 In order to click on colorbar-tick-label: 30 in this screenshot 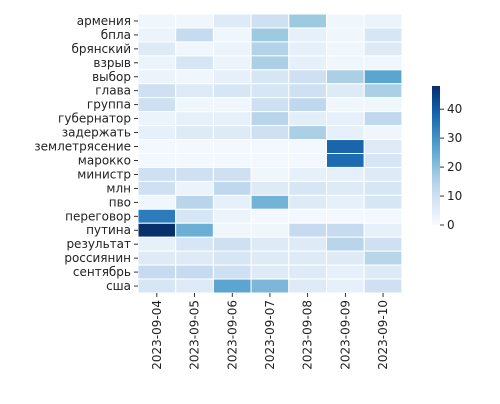, I will do `click(454, 138)`.